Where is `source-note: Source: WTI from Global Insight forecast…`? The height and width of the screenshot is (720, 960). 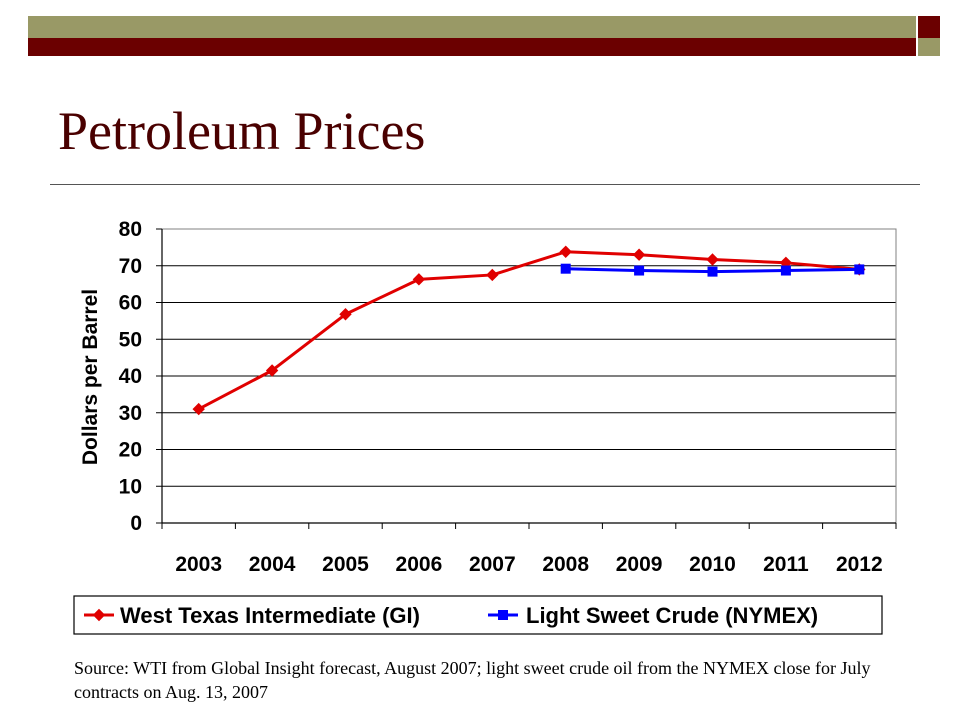
source-note: Source: WTI from Global Insight forecast… is located at coordinates (472, 680).